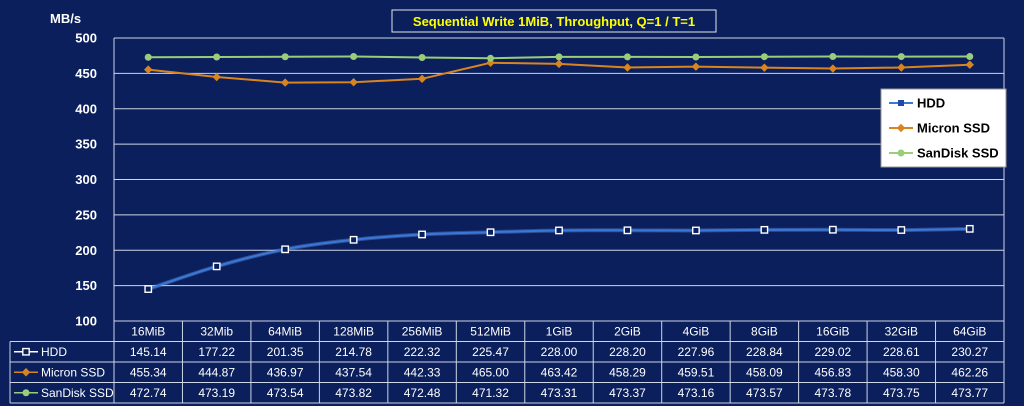  Describe the element at coordinates (353, 332) in the screenshot. I see `x-tick-label: 128MiB` at that location.